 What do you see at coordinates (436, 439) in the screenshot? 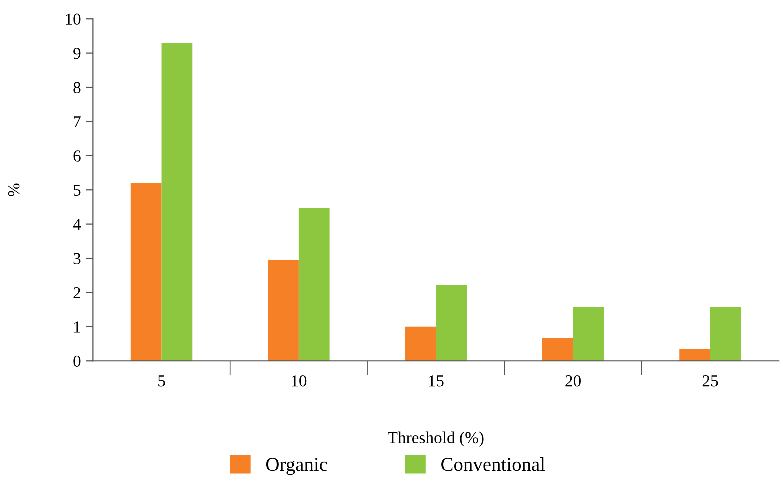
I see `x-axis-title: Threshold (%)` at bounding box center [436, 439].